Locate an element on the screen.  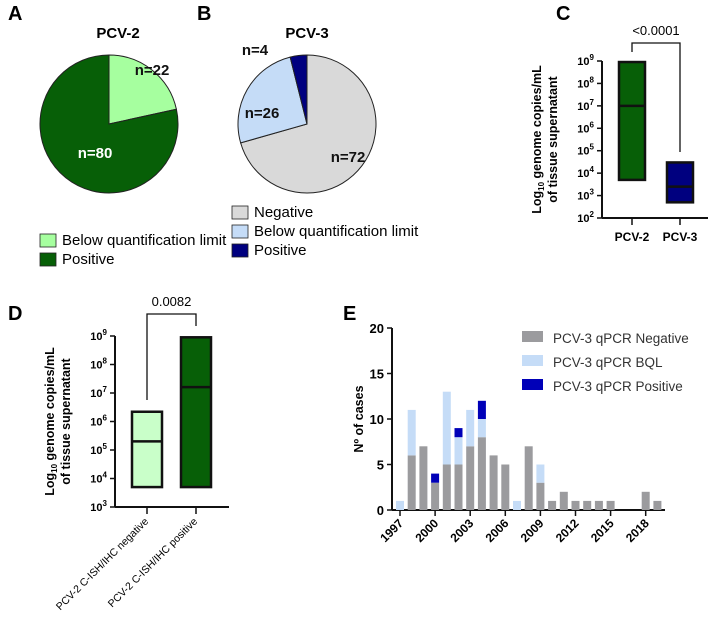
panel-label: B is located at coordinates (204, 14).